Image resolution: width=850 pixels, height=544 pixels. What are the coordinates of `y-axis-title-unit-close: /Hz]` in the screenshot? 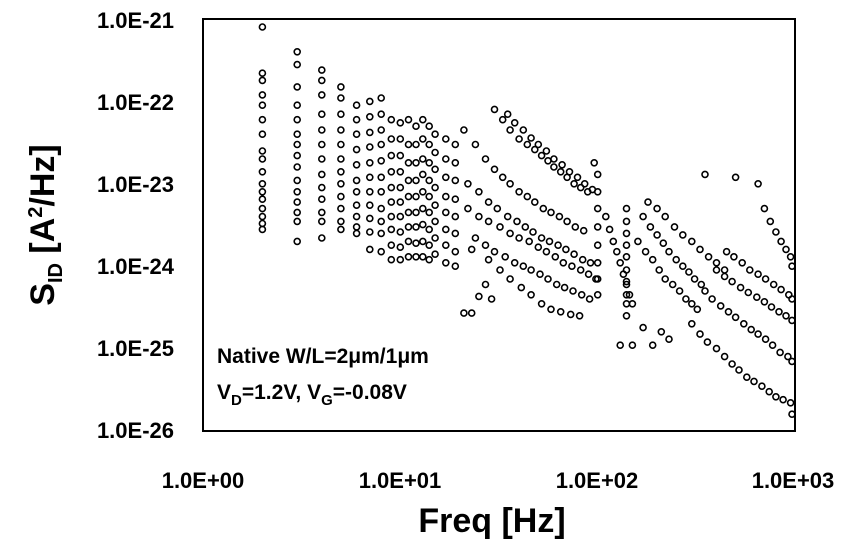 It's located at (43, 175).